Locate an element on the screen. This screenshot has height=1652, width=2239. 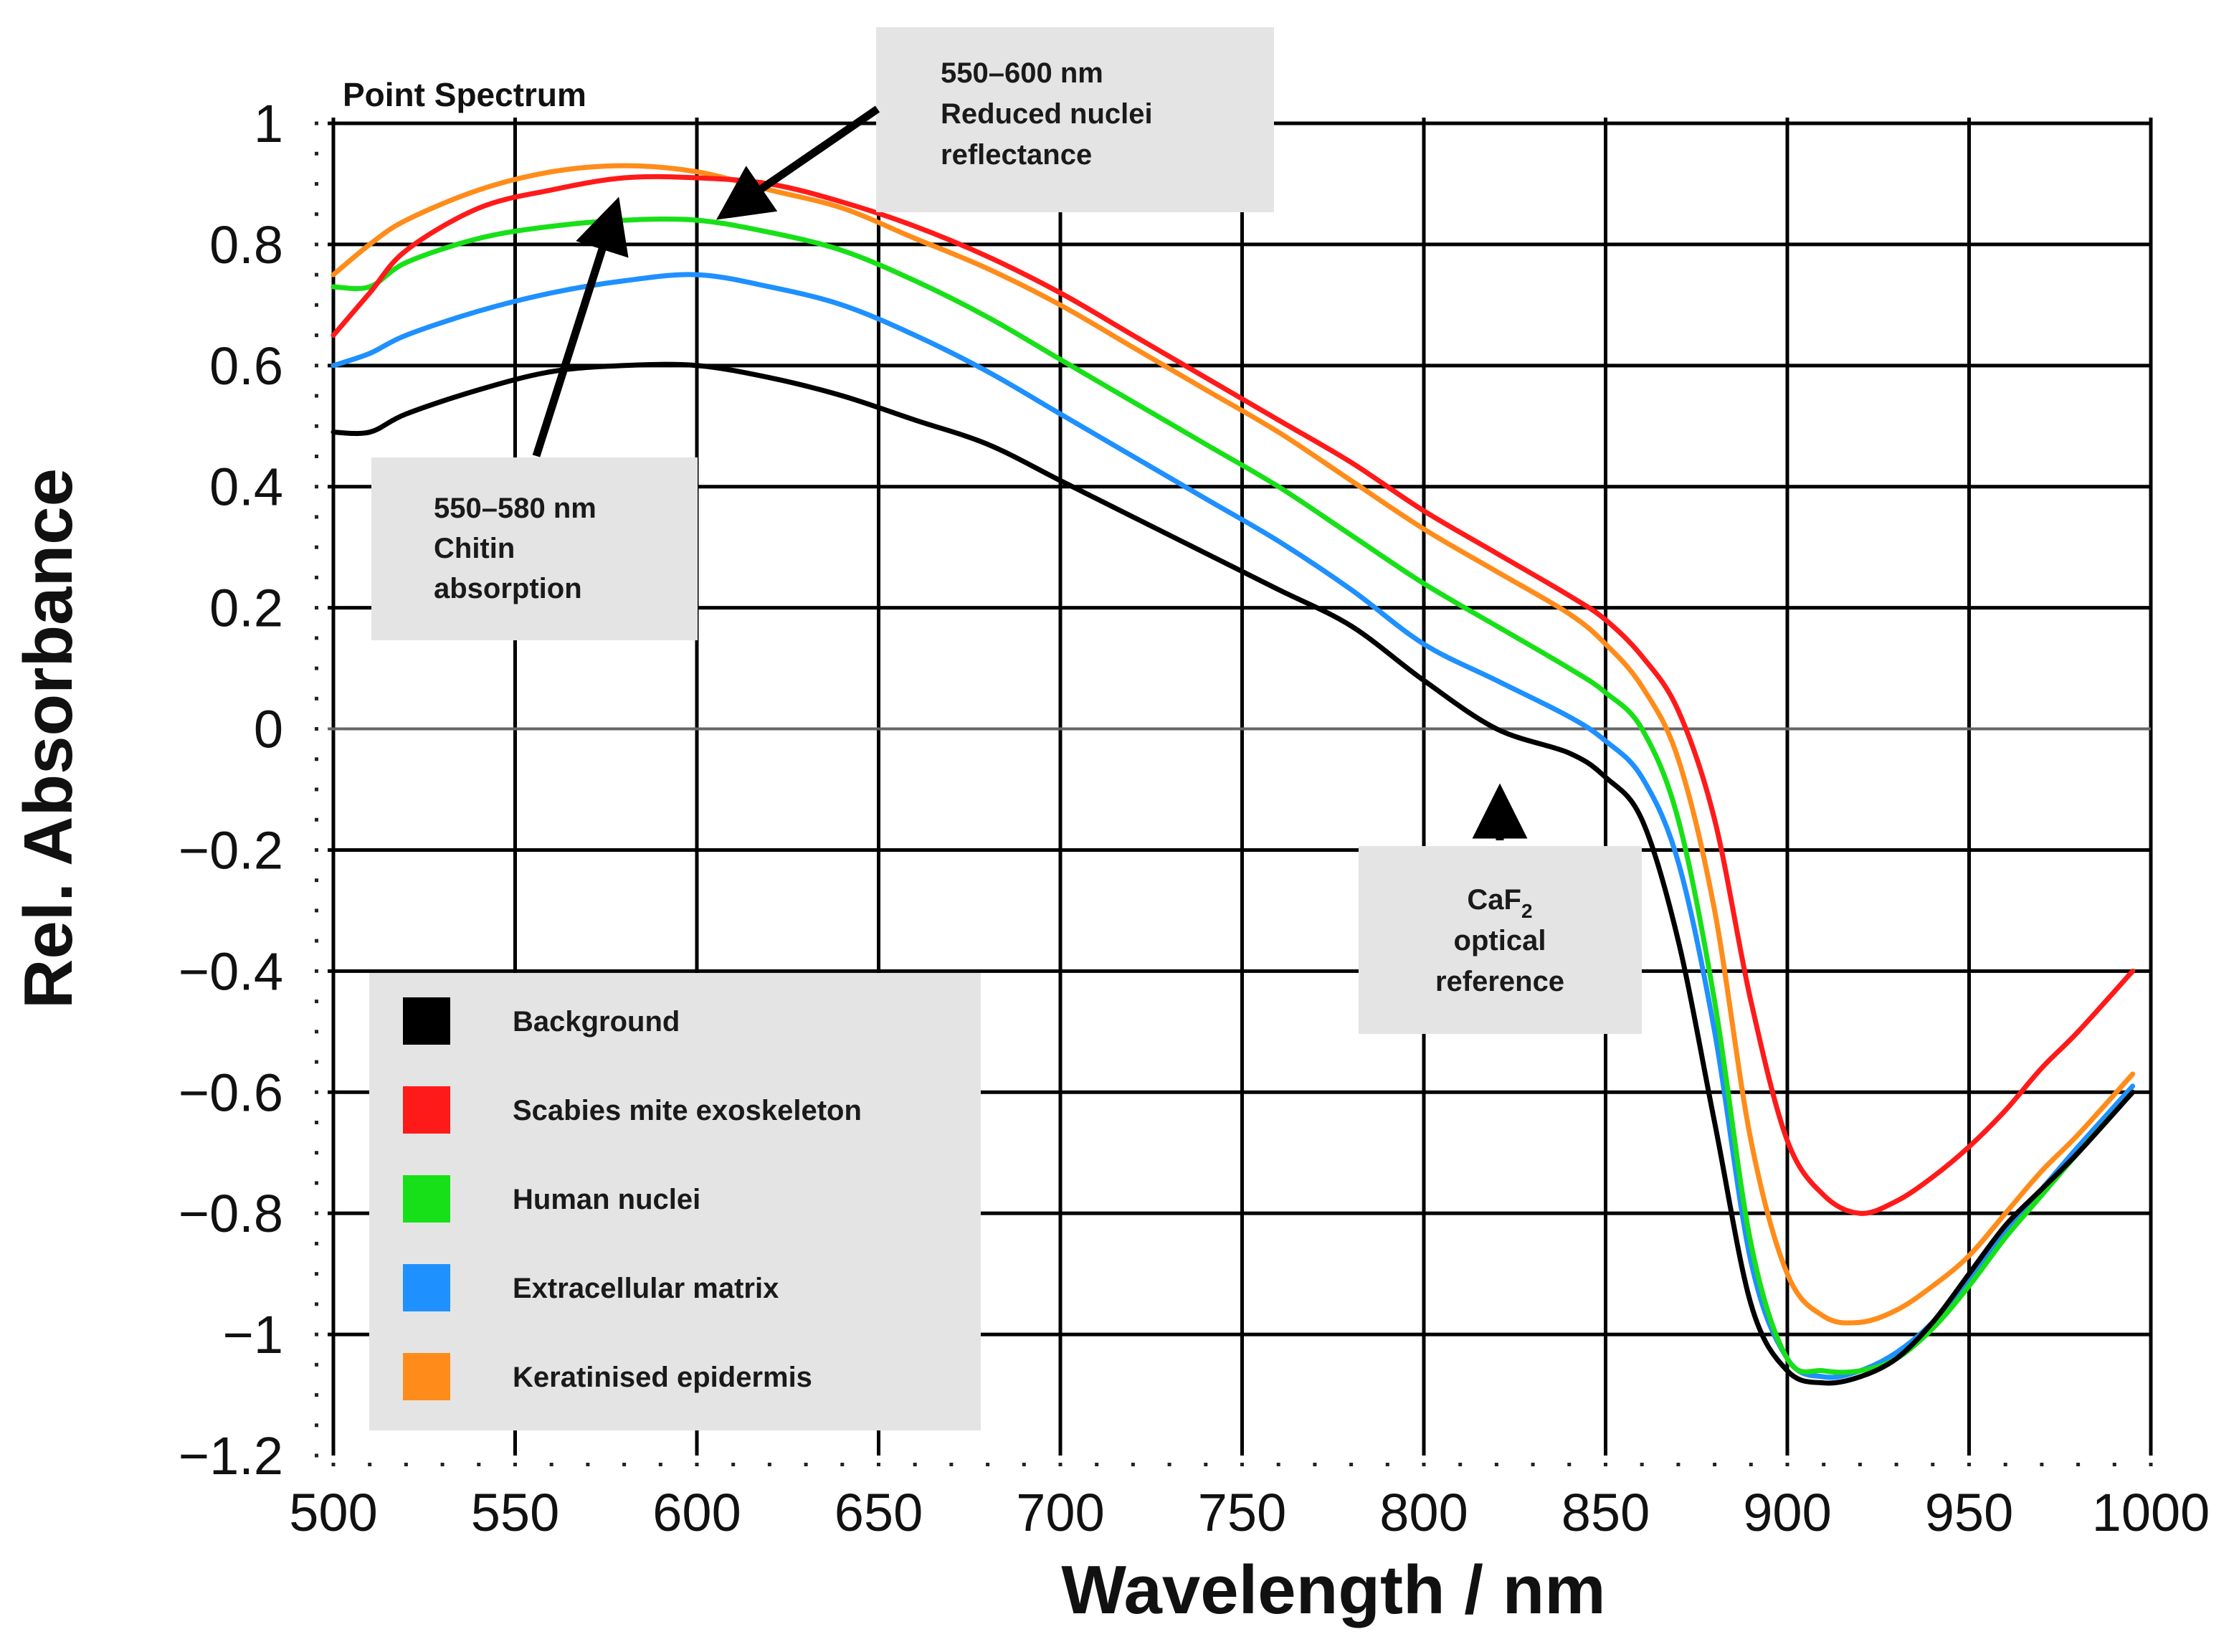
x-tick-labels: 500 550 600 650 700 750 800 850 900 950 1000 is located at coordinates (1249, 1512).